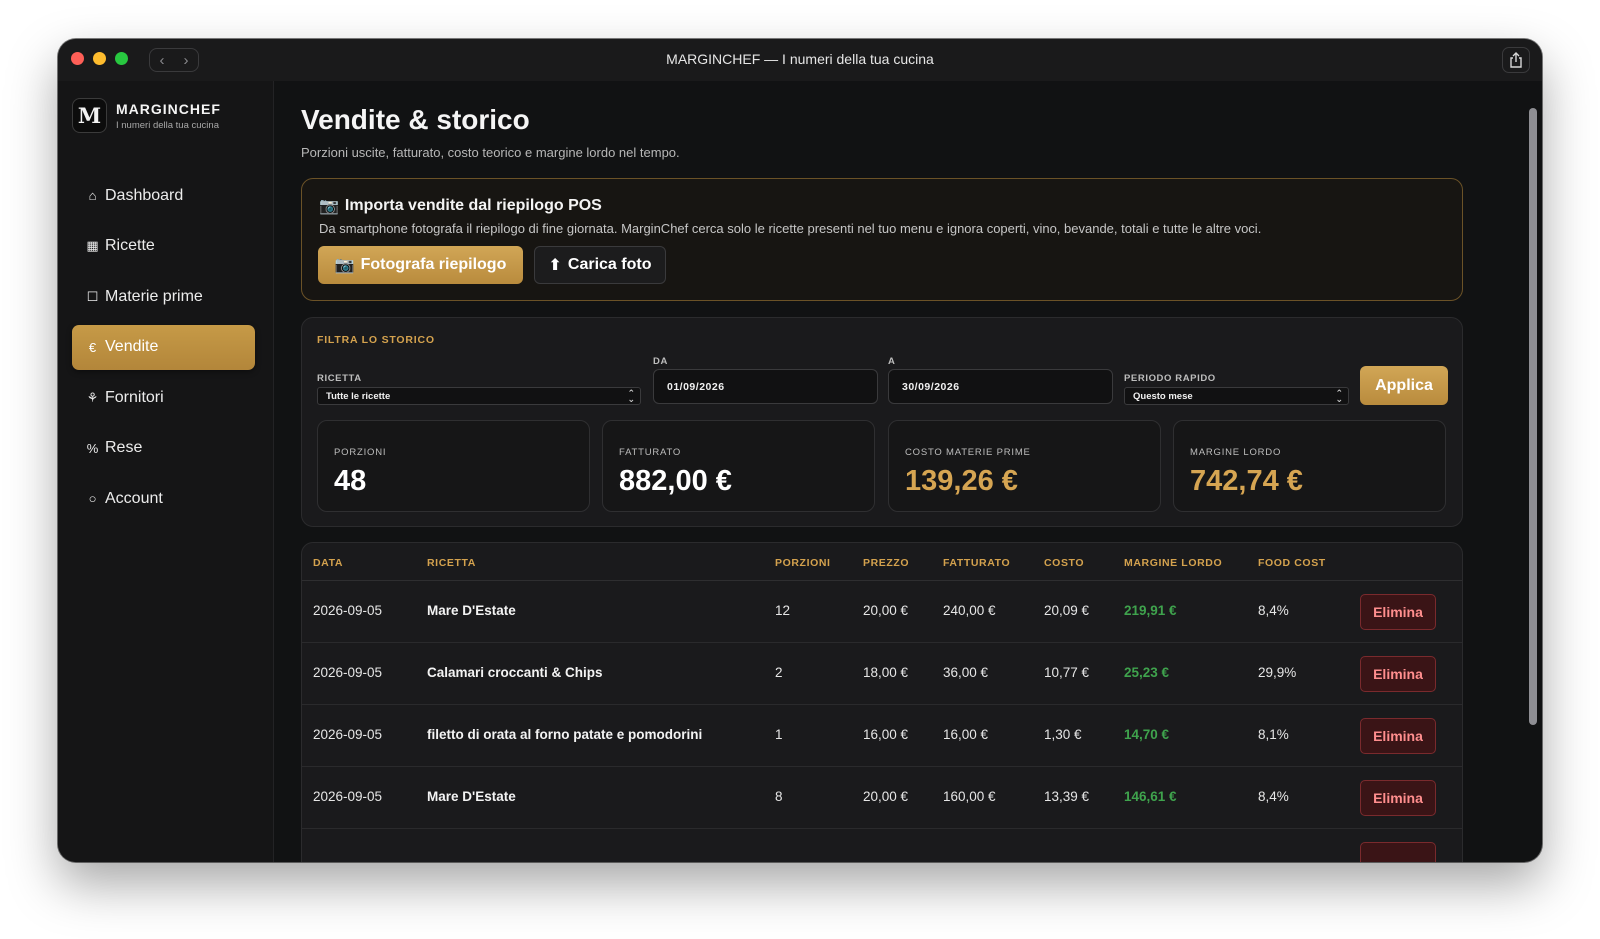 This screenshot has height=939, width=1600. I want to click on column-header: FOOD COST, so click(1292, 563).